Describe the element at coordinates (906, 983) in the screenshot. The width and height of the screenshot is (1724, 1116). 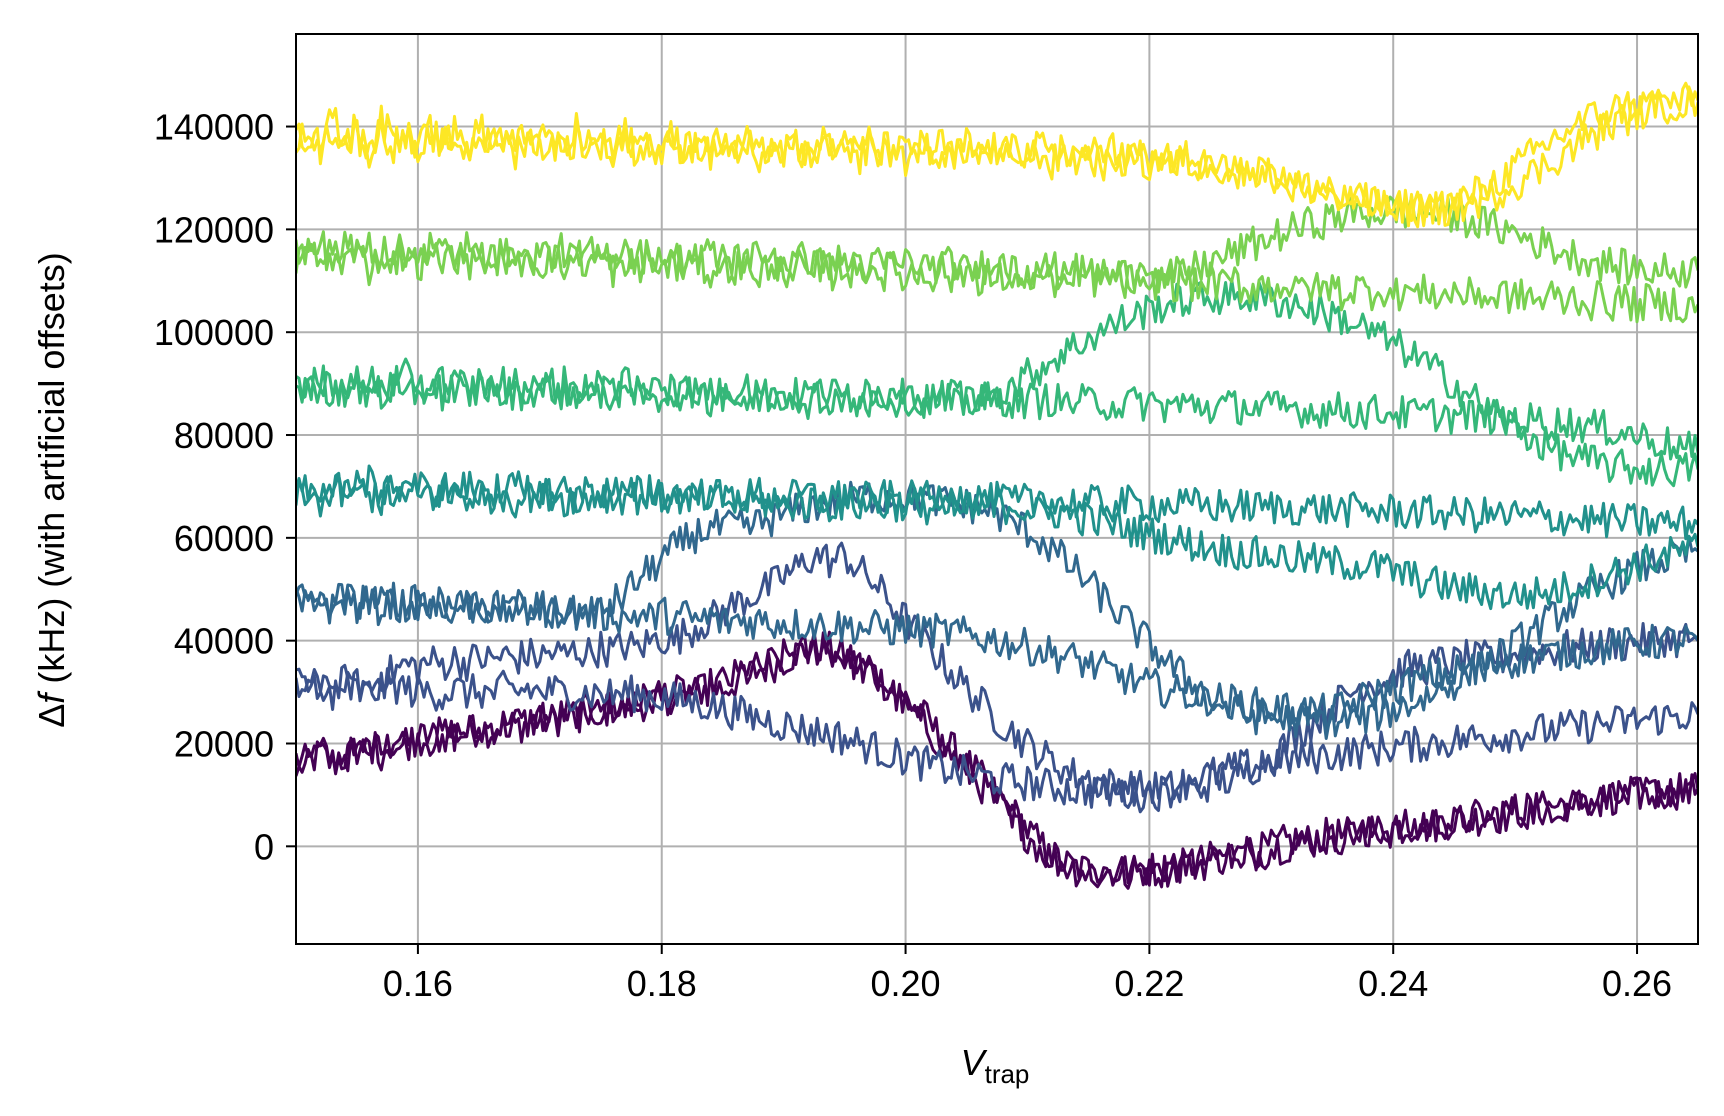
I see `x-tick-label: 0.20` at that location.